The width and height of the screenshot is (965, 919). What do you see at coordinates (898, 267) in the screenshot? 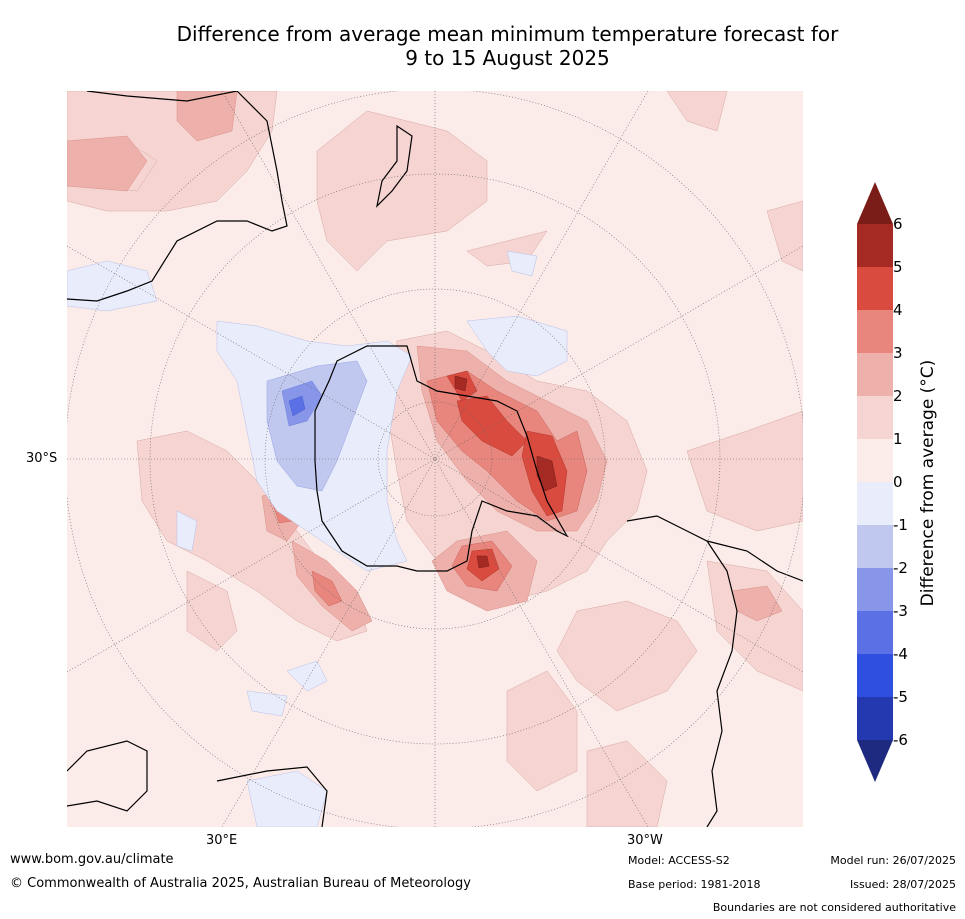
I see `colorbar-tick: 5` at bounding box center [898, 267].